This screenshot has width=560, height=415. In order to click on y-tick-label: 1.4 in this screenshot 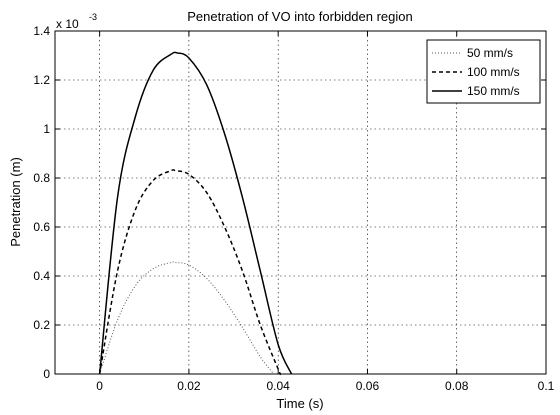, I will do `click(41, 31)`.